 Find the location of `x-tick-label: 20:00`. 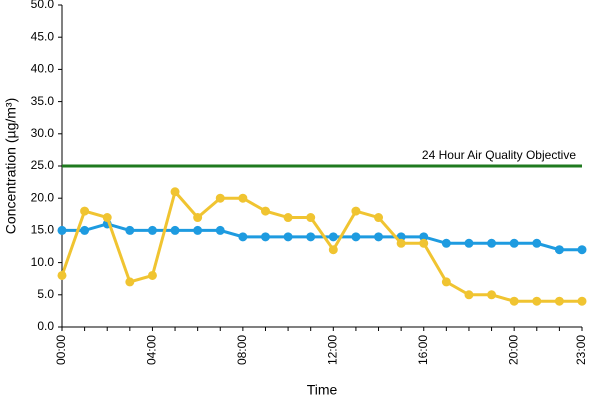

x-tick-label: 20:00 is located at coordinates (513, 350).